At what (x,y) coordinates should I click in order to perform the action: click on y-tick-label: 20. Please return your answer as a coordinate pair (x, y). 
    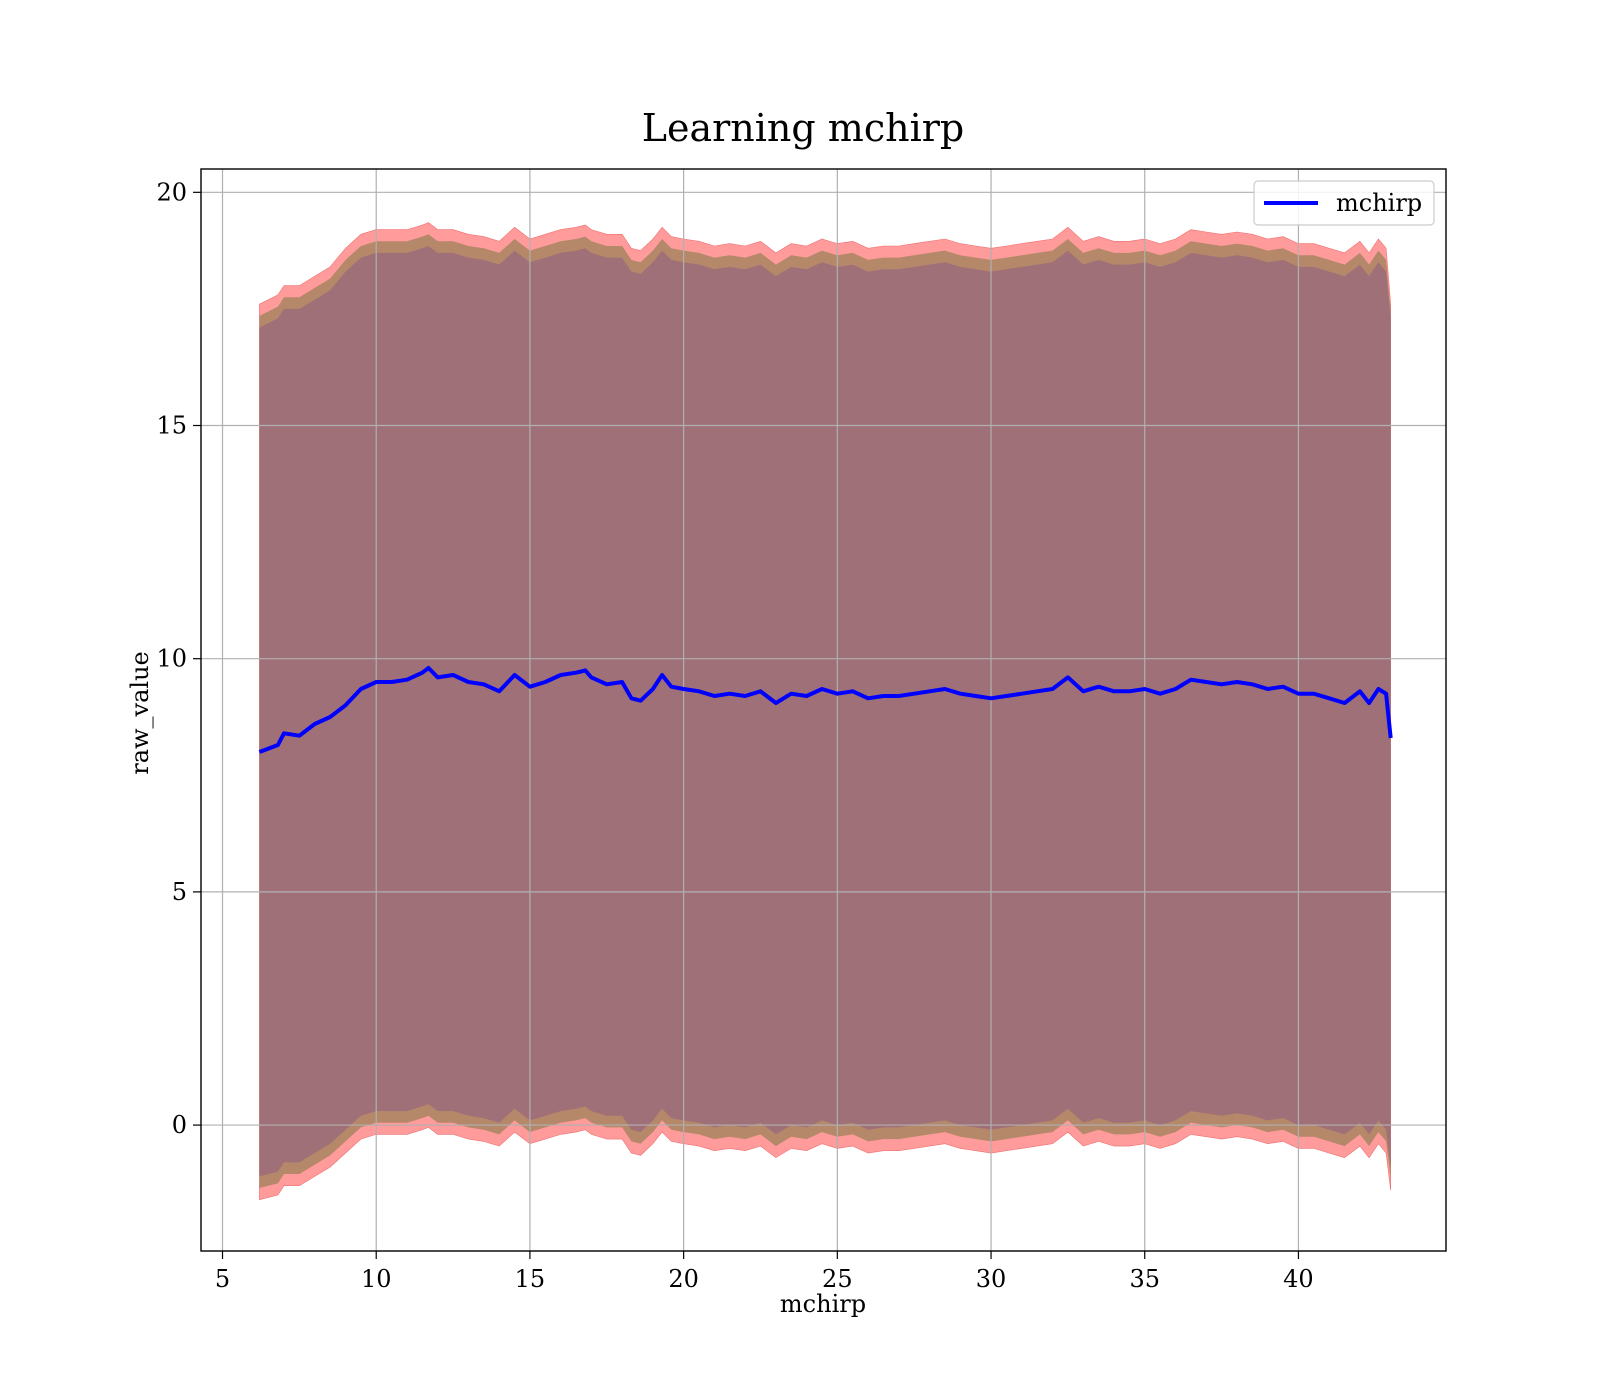
    Looking at the image, I should click on (171, 192).